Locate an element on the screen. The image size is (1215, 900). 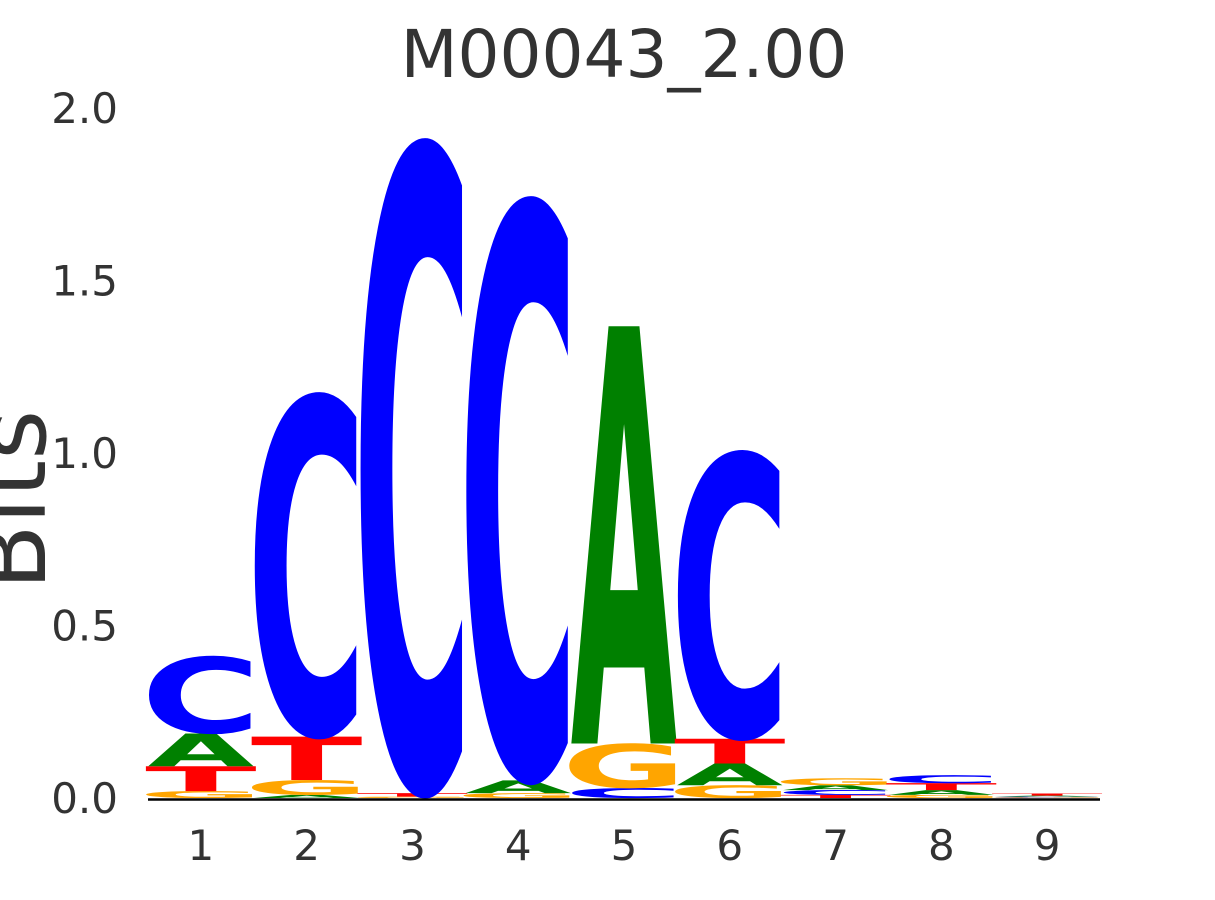
y-tick-label: 2.0 is located at coordinates (84, 108).